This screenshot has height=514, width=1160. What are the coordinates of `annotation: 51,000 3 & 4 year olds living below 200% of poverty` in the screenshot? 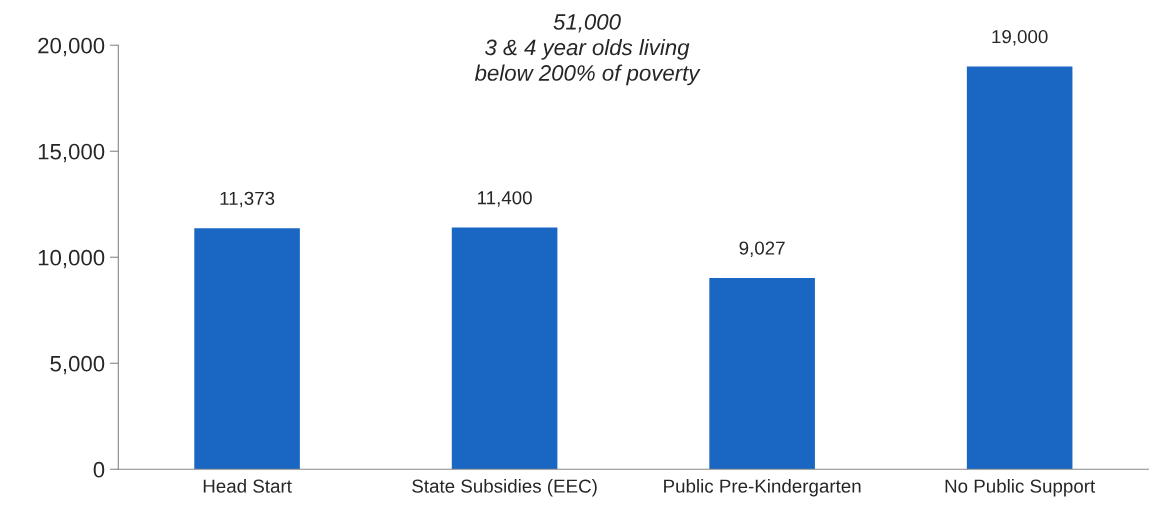 It's located at (587, 50).